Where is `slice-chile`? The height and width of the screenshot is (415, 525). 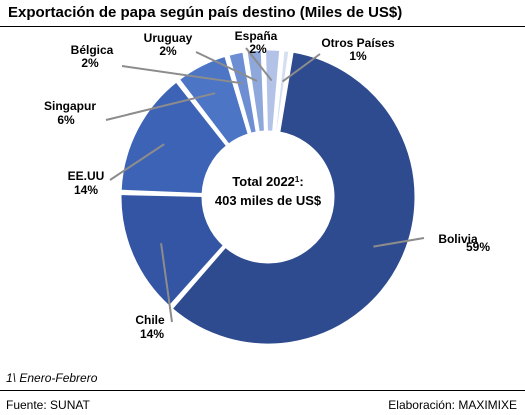
slice-chile is located at coordinates (172, 251).